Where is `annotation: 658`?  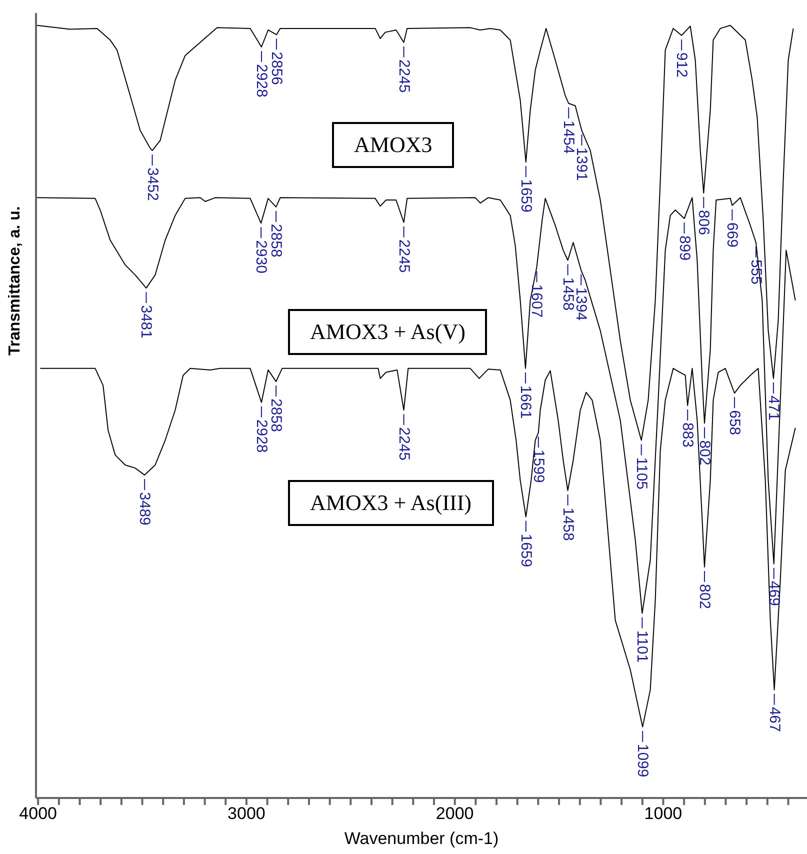 annotation: 658 is located at coordinates (734, 423).